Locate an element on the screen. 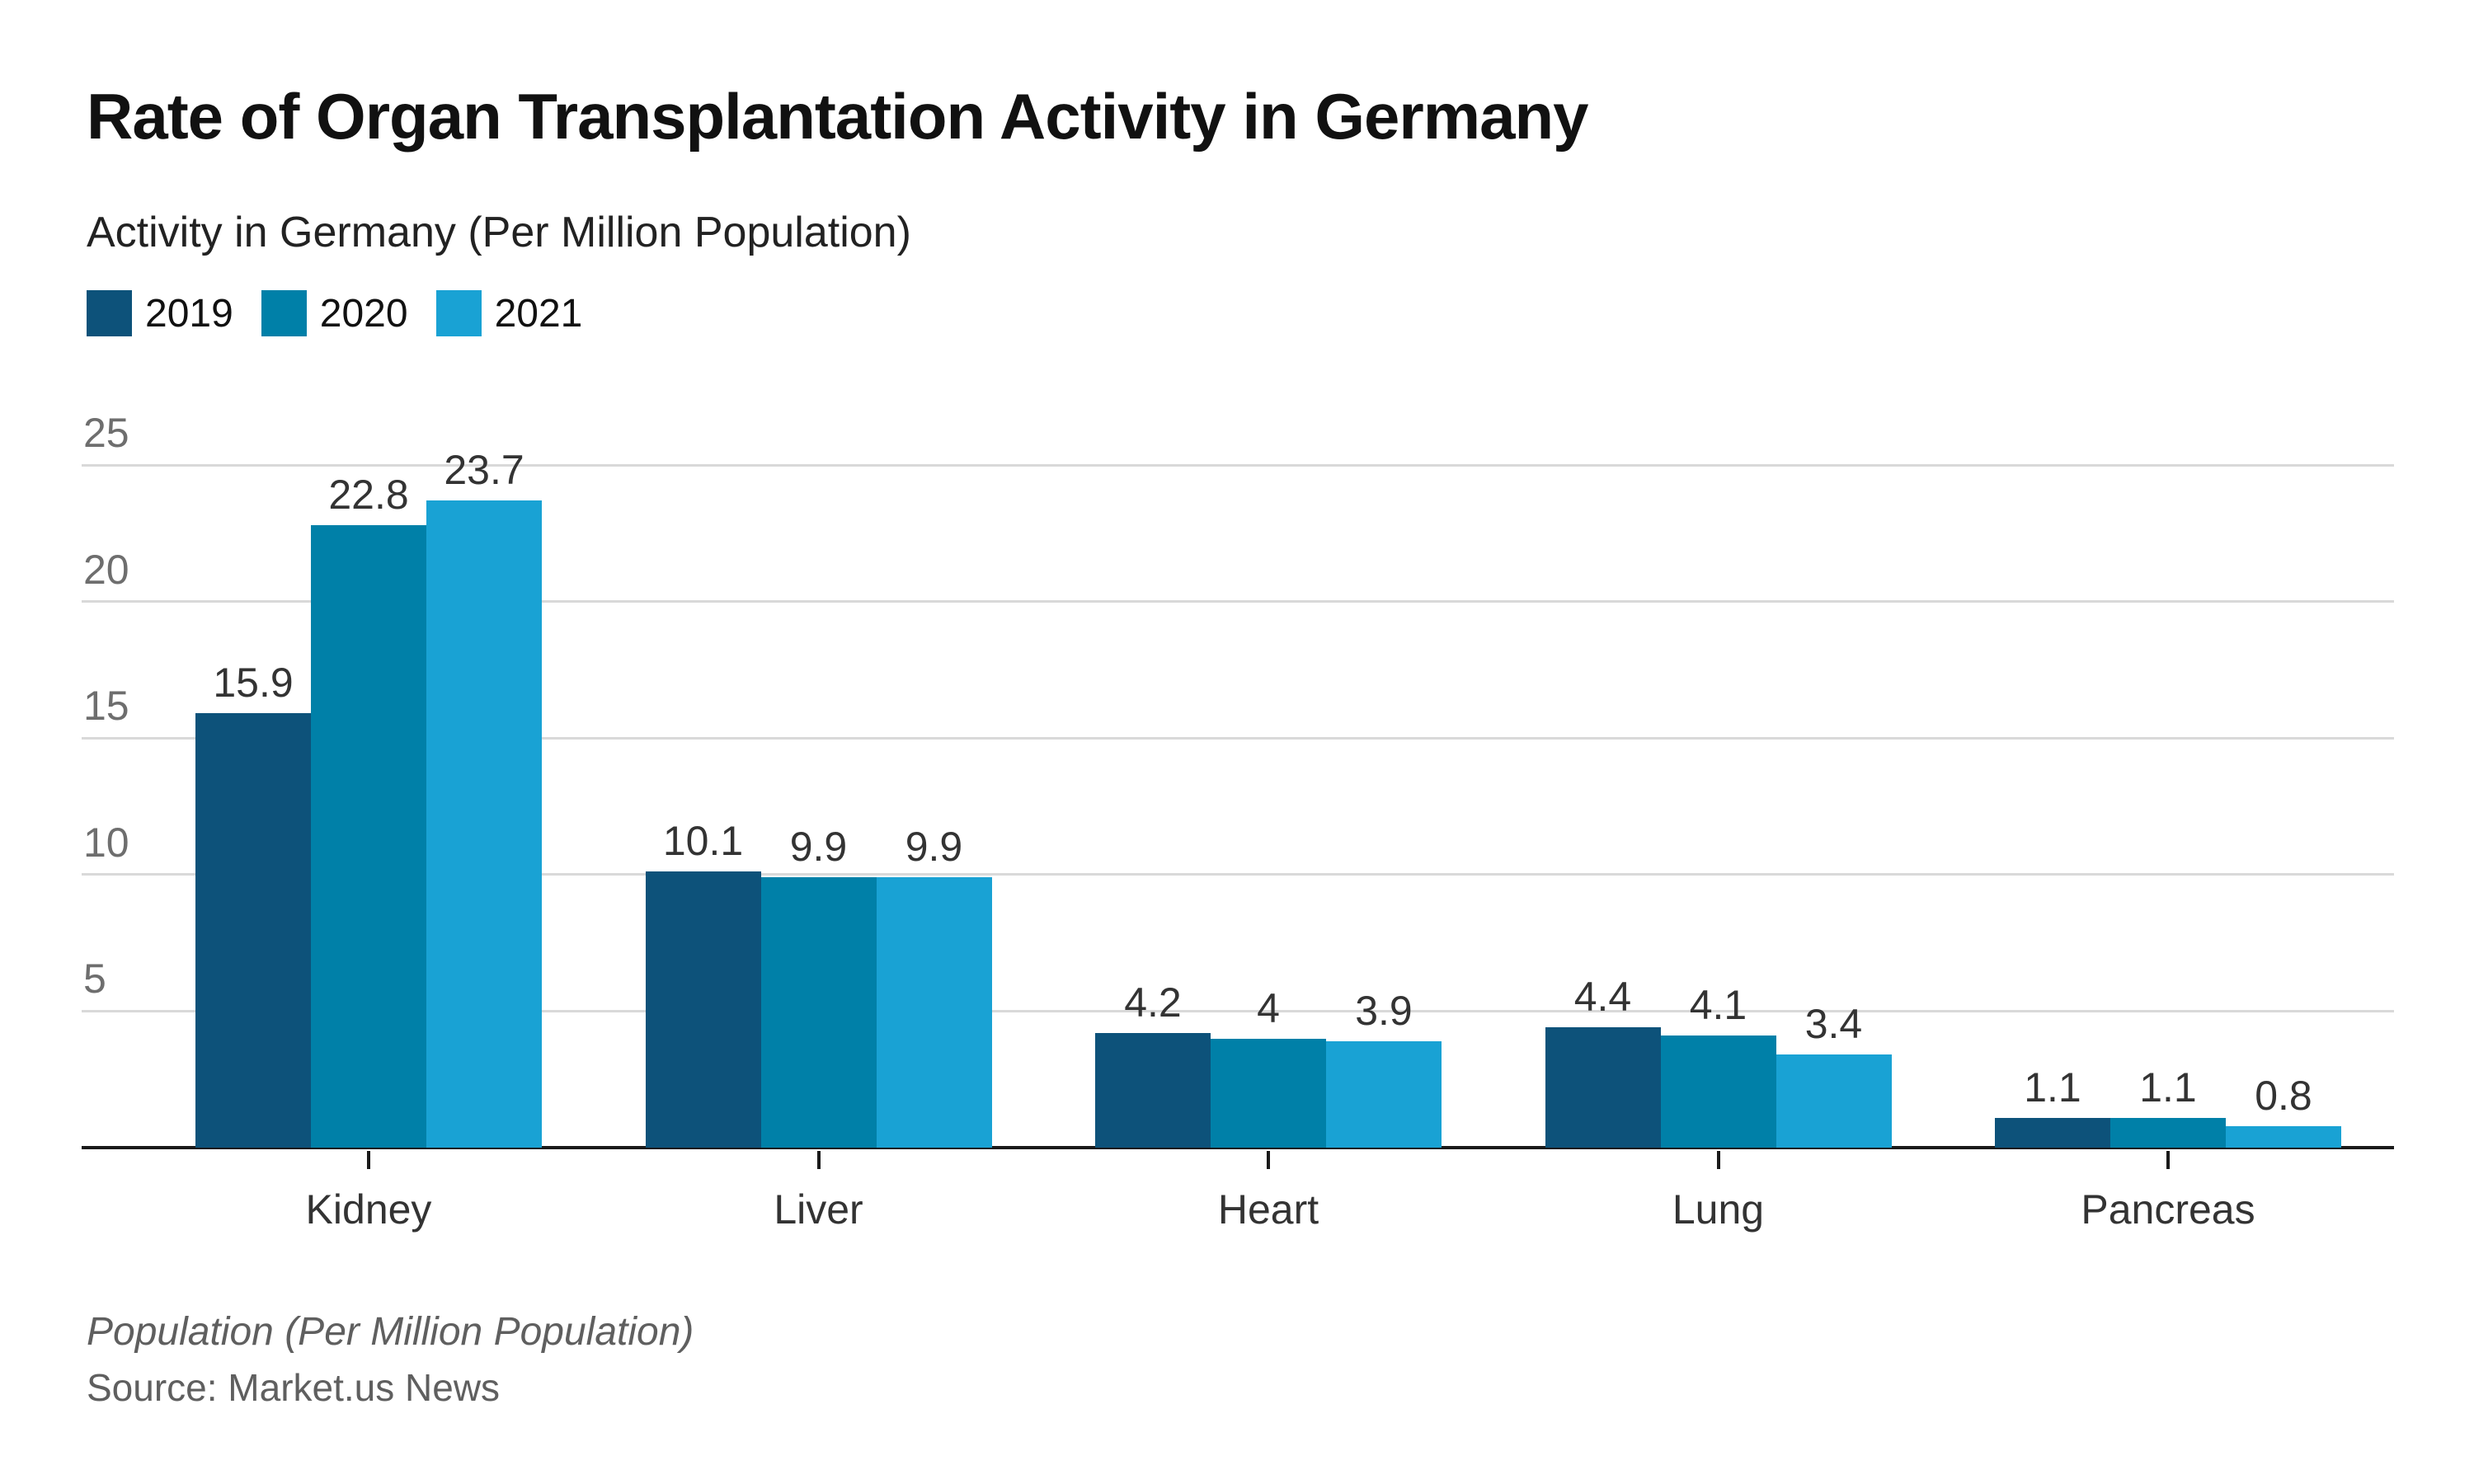  value-label-2019-liver: 10.1 is located at coordinates (703, 841).